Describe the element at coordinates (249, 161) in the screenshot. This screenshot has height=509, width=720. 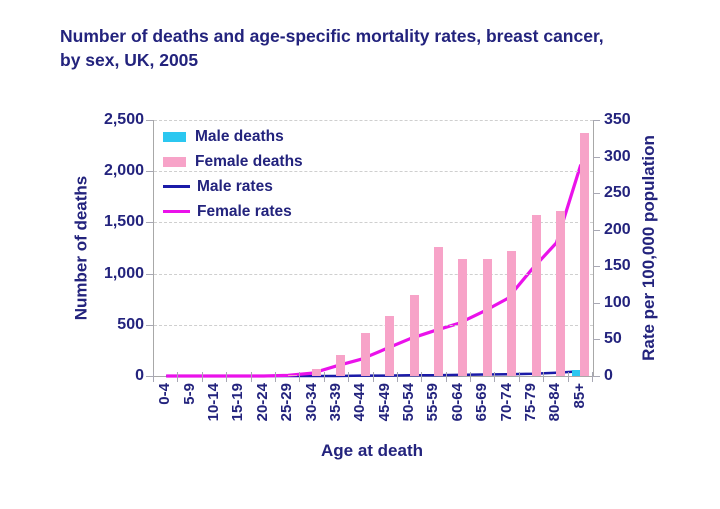
I see `legend-label-female-deaths: Female deaths` at that location.